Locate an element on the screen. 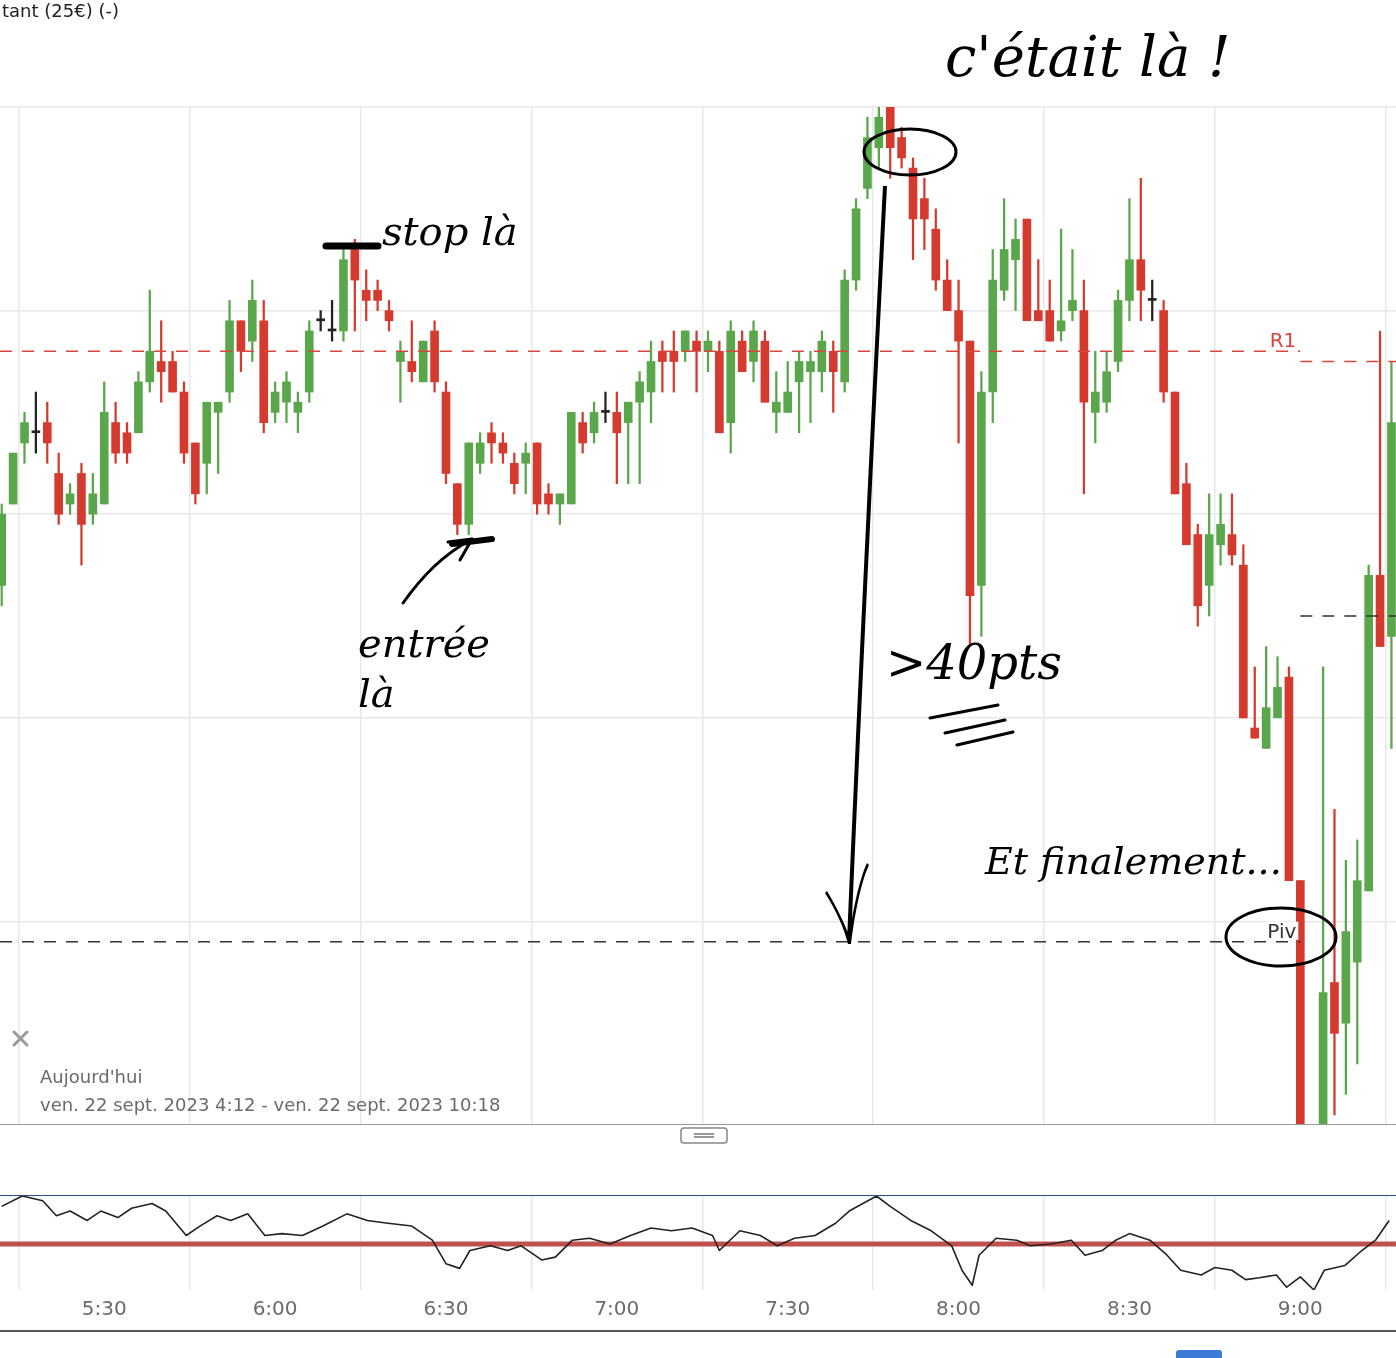 The image size is (1396, 1358). annotation: entrée là is located at coordinates (424, 668).